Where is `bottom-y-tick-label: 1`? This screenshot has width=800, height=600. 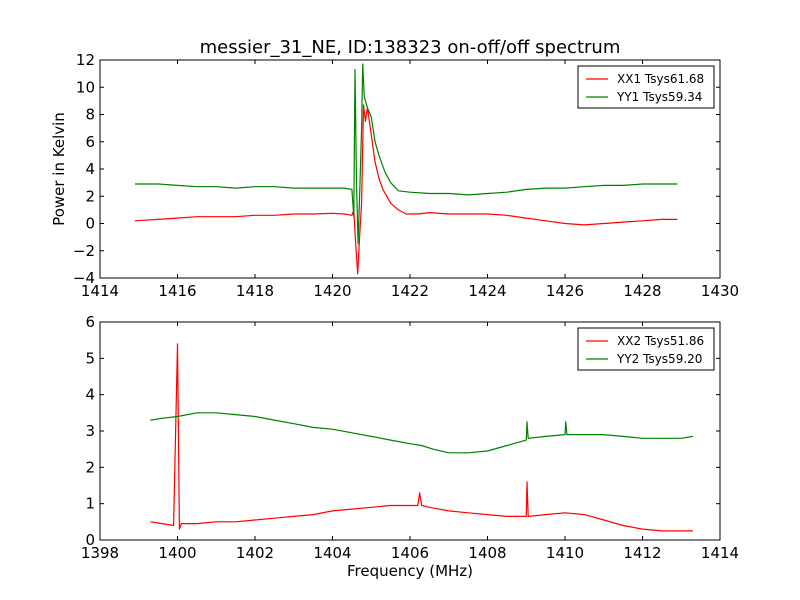
bottom-y-tick-label: 1 is located at coordinates (90, 504).